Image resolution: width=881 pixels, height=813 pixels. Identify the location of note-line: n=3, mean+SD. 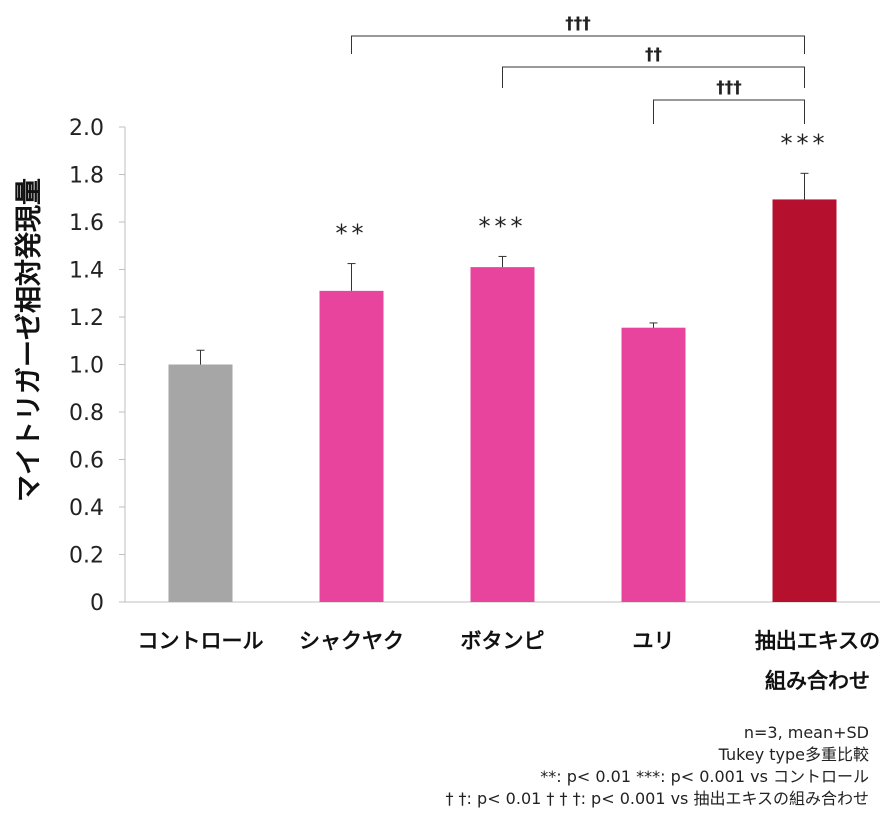
(806, 732).